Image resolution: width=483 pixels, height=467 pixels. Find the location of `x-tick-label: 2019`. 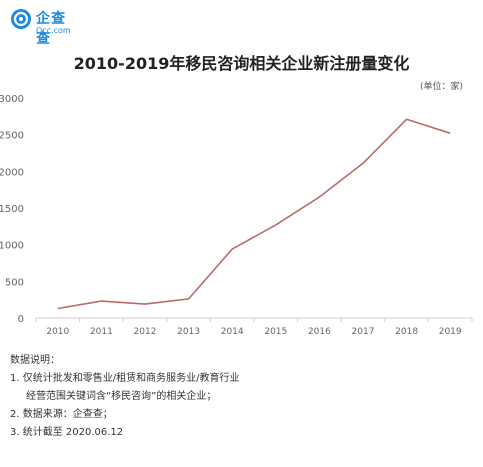

x-tick-label: 2019 is located at coordinates (450, 332).